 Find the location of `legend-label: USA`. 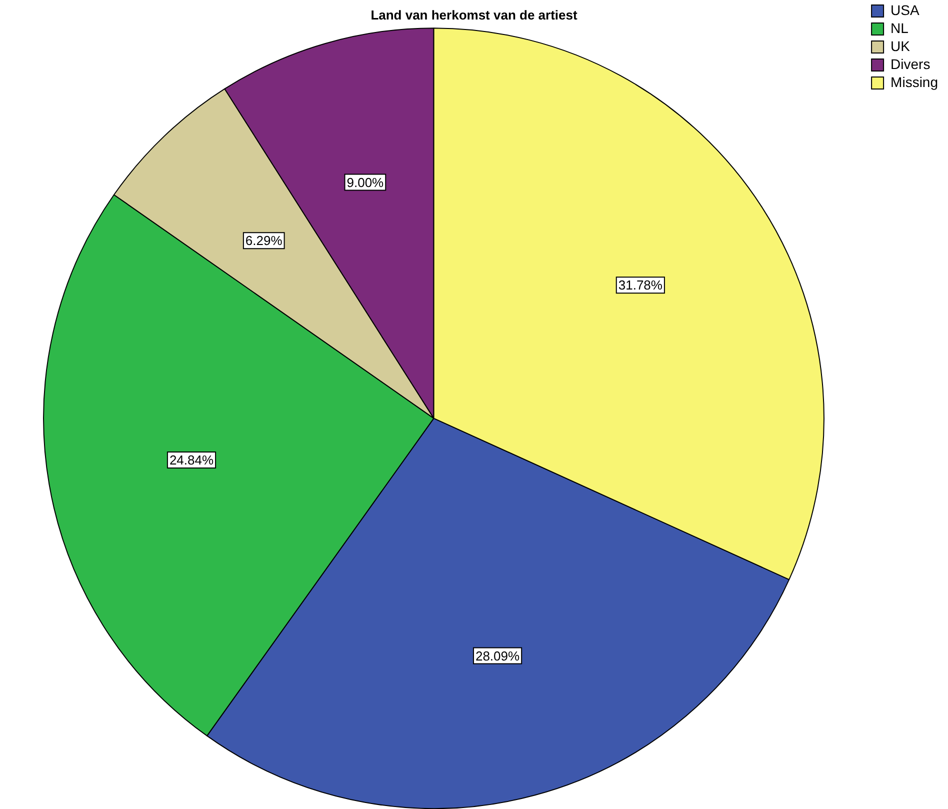

legend-label: USA is located at coordinates (905, 10).